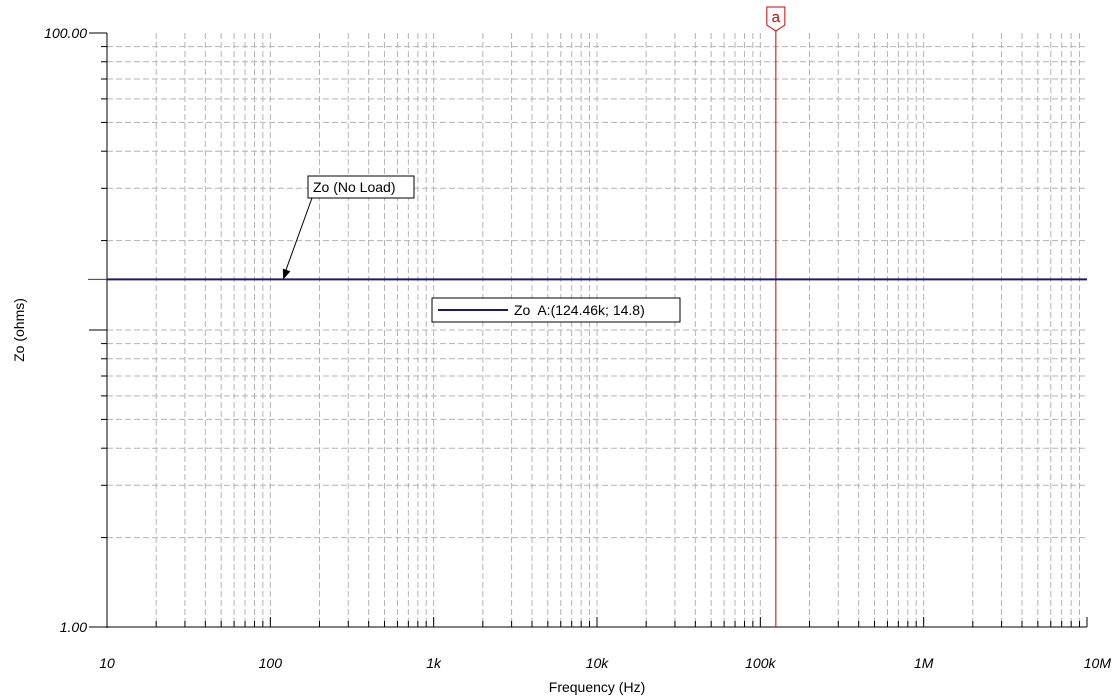 The image size is (1120, 697). What do you see at coordinates (19, 330) in the screenshot?
I see `y-axis-title: Zo (ohms)` at bounding box center [19, 330].